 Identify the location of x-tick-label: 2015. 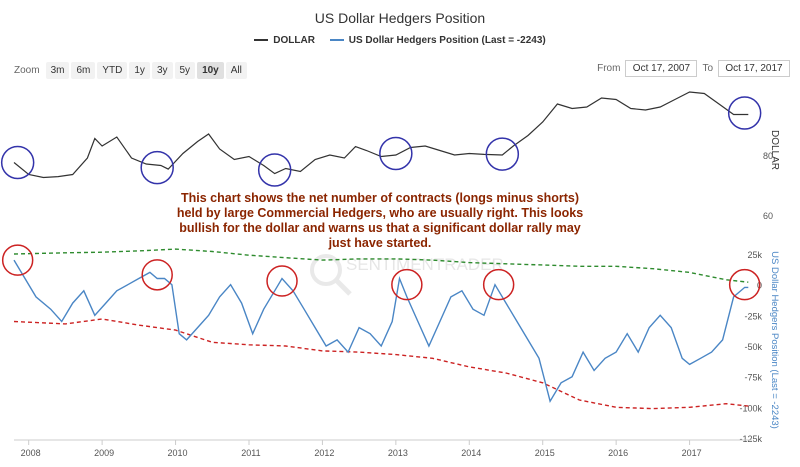
(545, 453).